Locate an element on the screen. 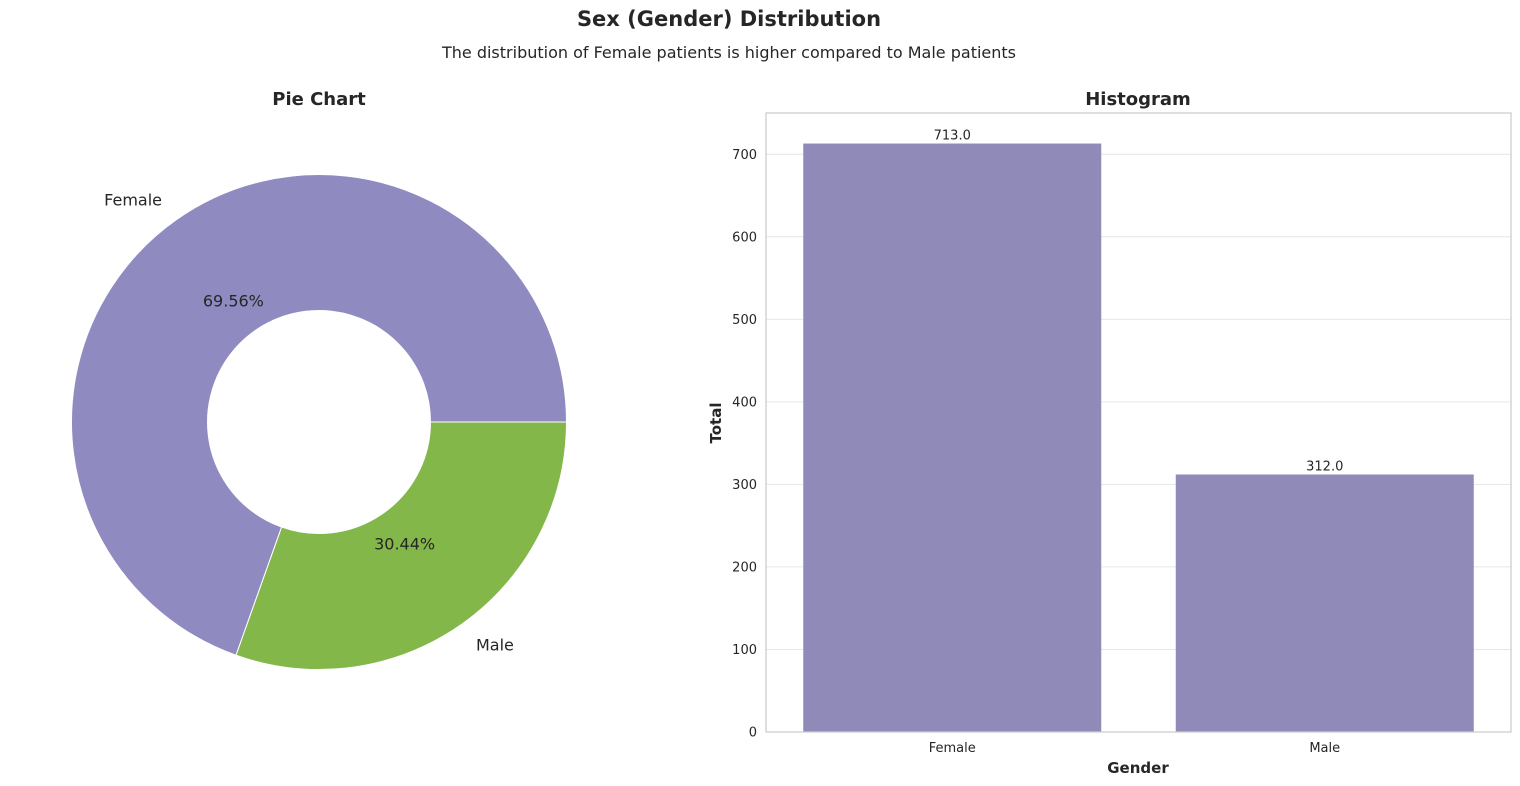 Image resolution: width=1520 pixels, height=786 pixels. y-tick-label-300: 300 is located at coordinates (744, 485).